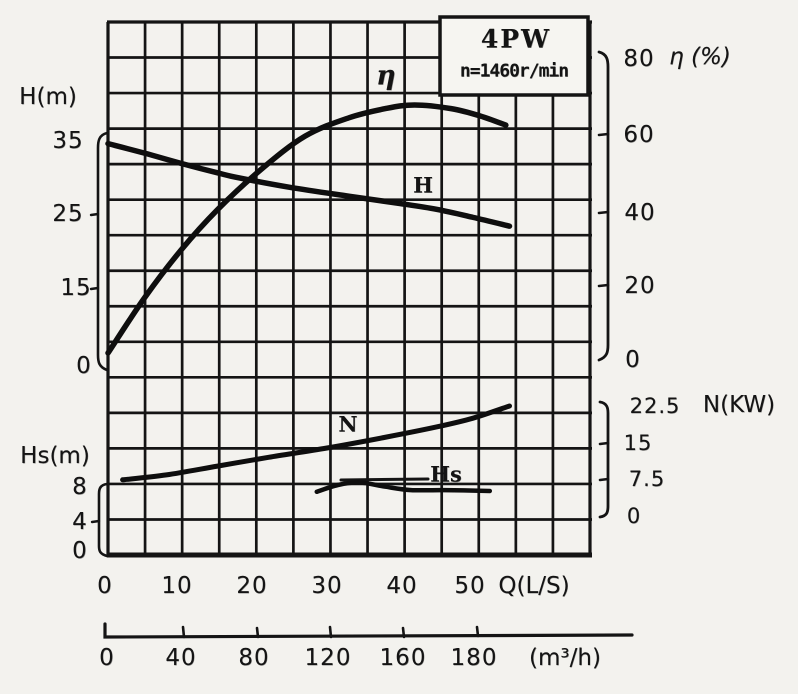 The width and height of the screenshot is (798, 694). What do you see at coordinates (474, 658) in the screenshot?
I see `q2-axis-tick-label: 180` at bounding box center [474, 658].